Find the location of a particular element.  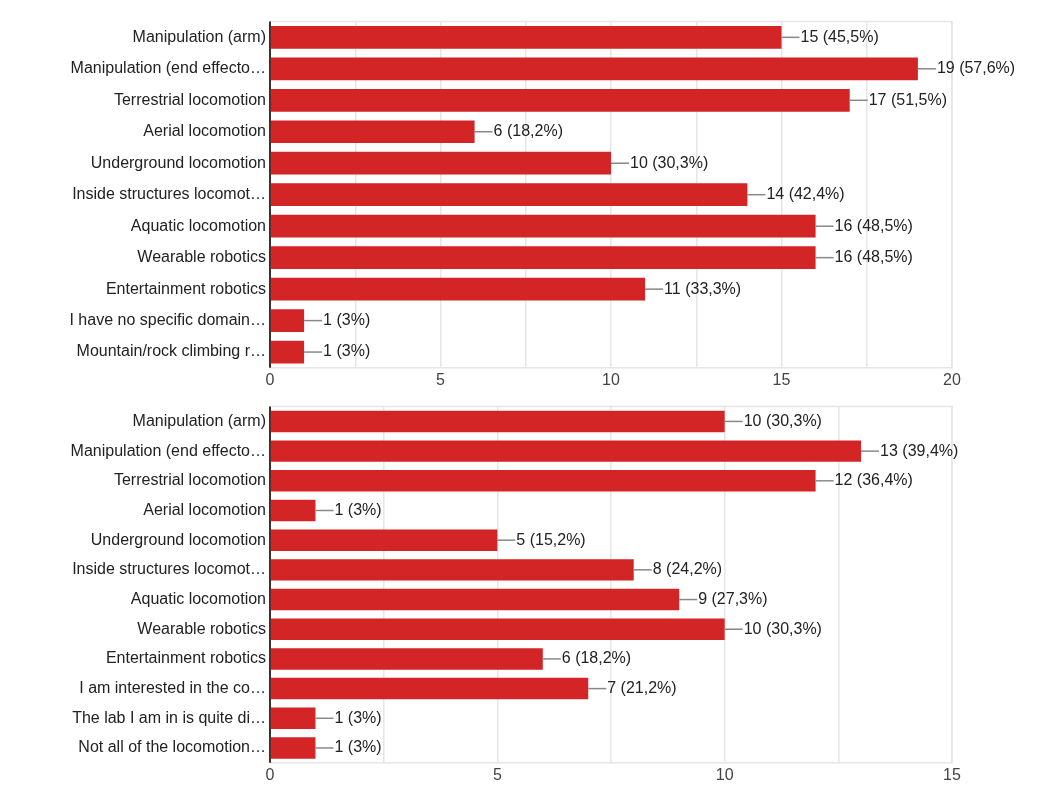

data-label: 12 (36,4%) is located at coordinates (873, 480).